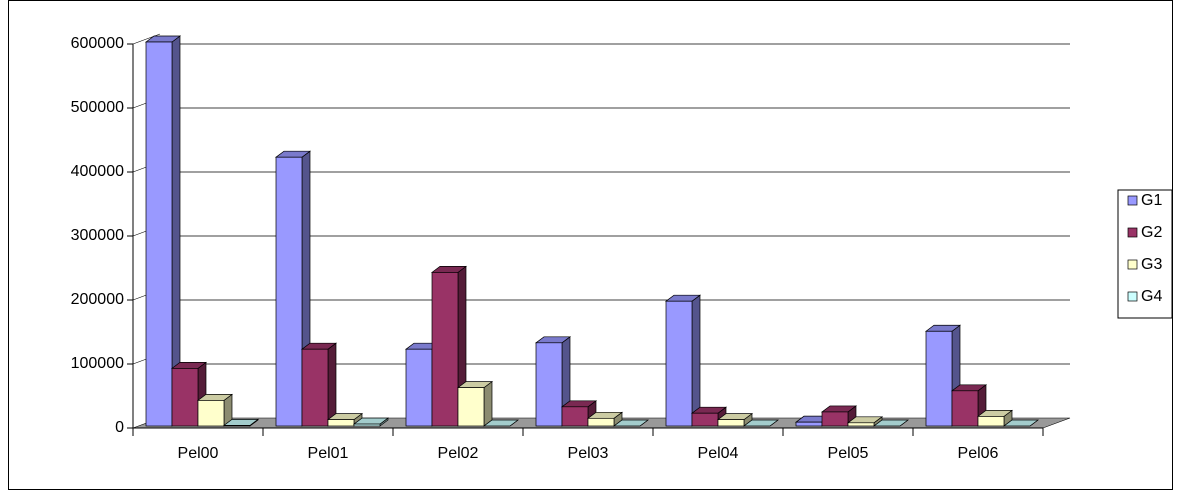 This screenshot has width=1181, height=495. I want to click on x-tick-label: Pel03, so click(588, 453).